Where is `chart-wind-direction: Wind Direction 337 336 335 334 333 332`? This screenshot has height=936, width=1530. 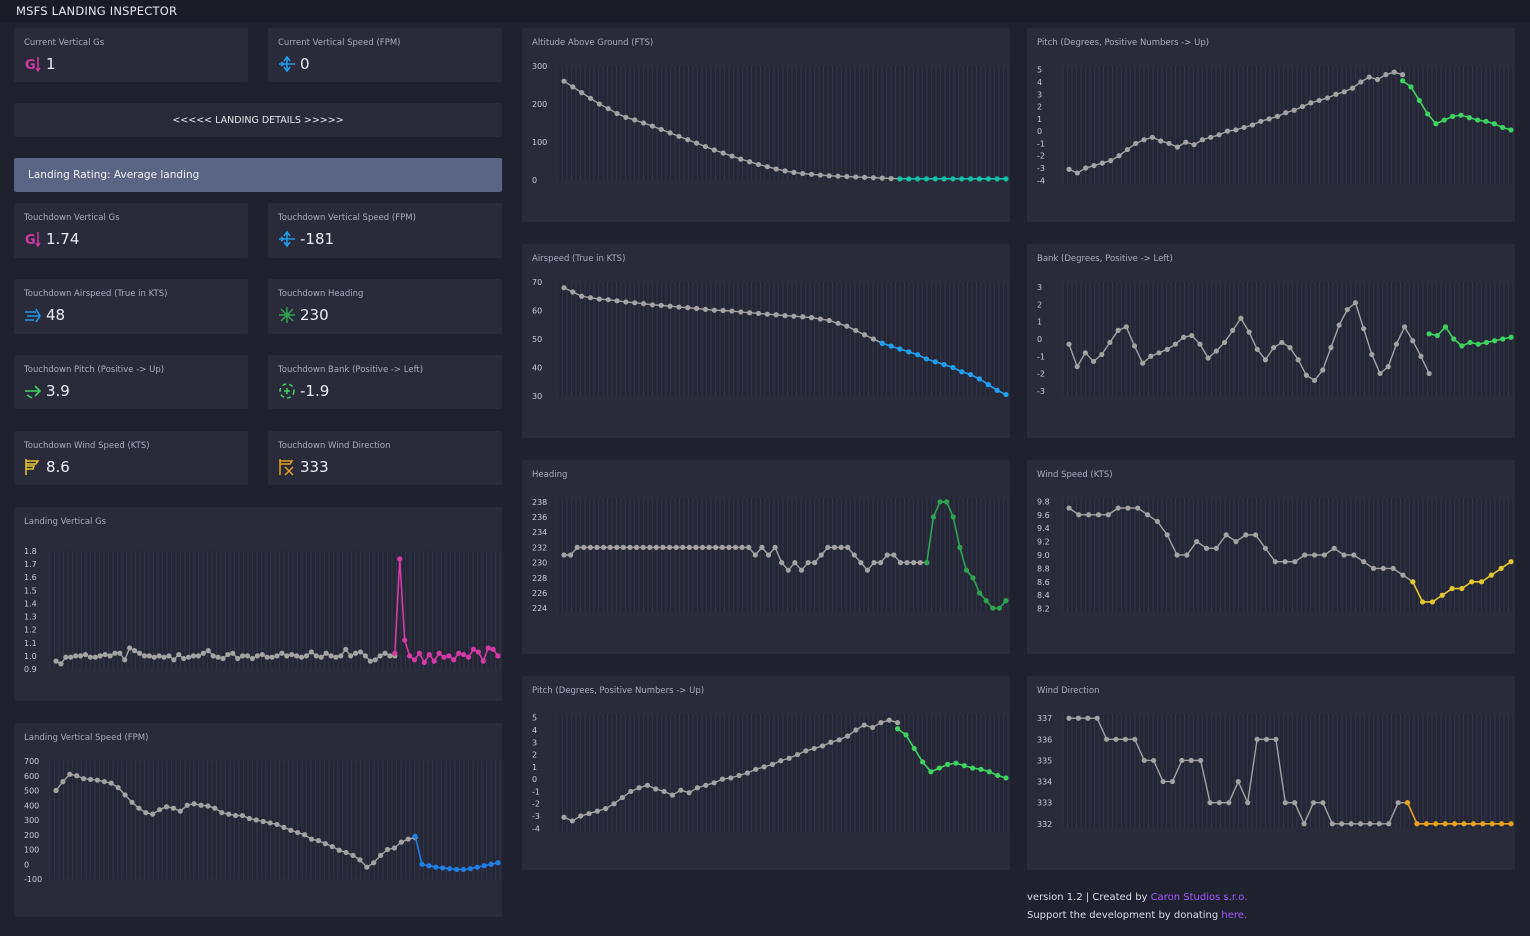
chart-wind-direction: Wind Direction 337 336 335 334 333 332 is located at coordinates (1271, 773).